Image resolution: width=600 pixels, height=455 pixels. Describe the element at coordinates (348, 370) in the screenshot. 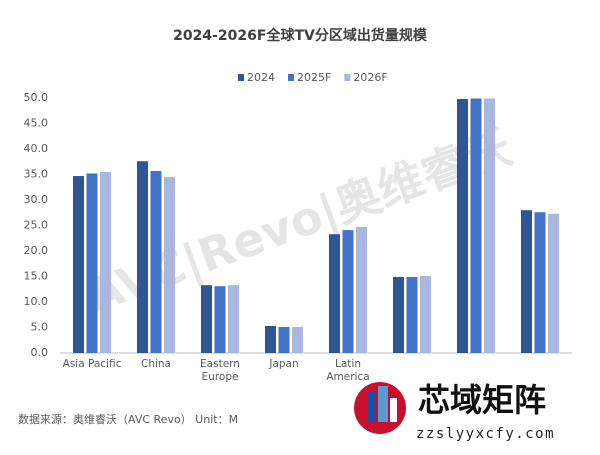

I see `x-tick-label: Latin America` at that location.